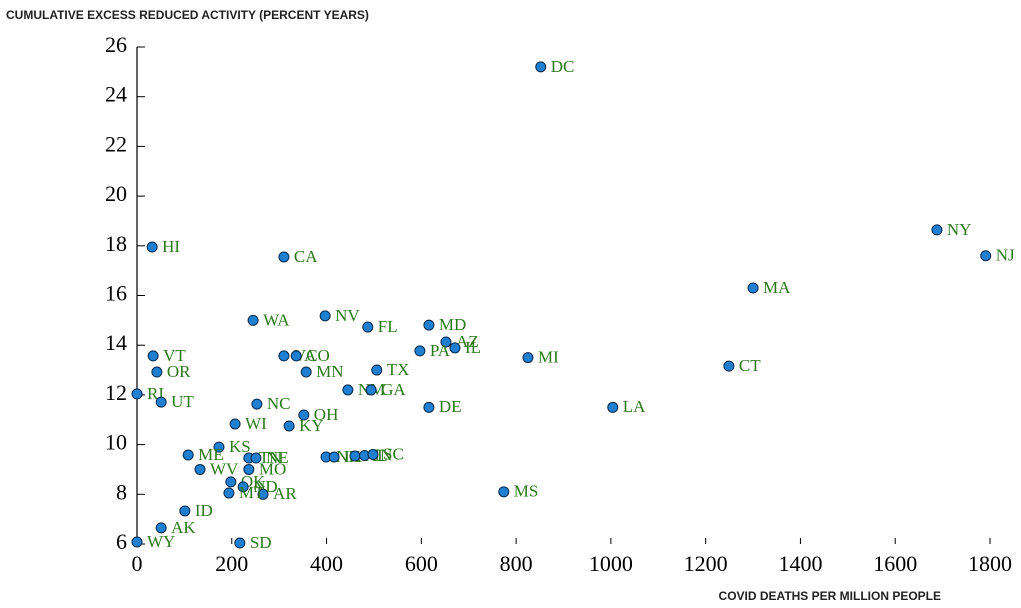 The height and width of the screenshot is (608, 1021). What do you see at coordinates (270, 457) in the screenshot?
I see `point-label: TN` at bounding box center [270, 457].